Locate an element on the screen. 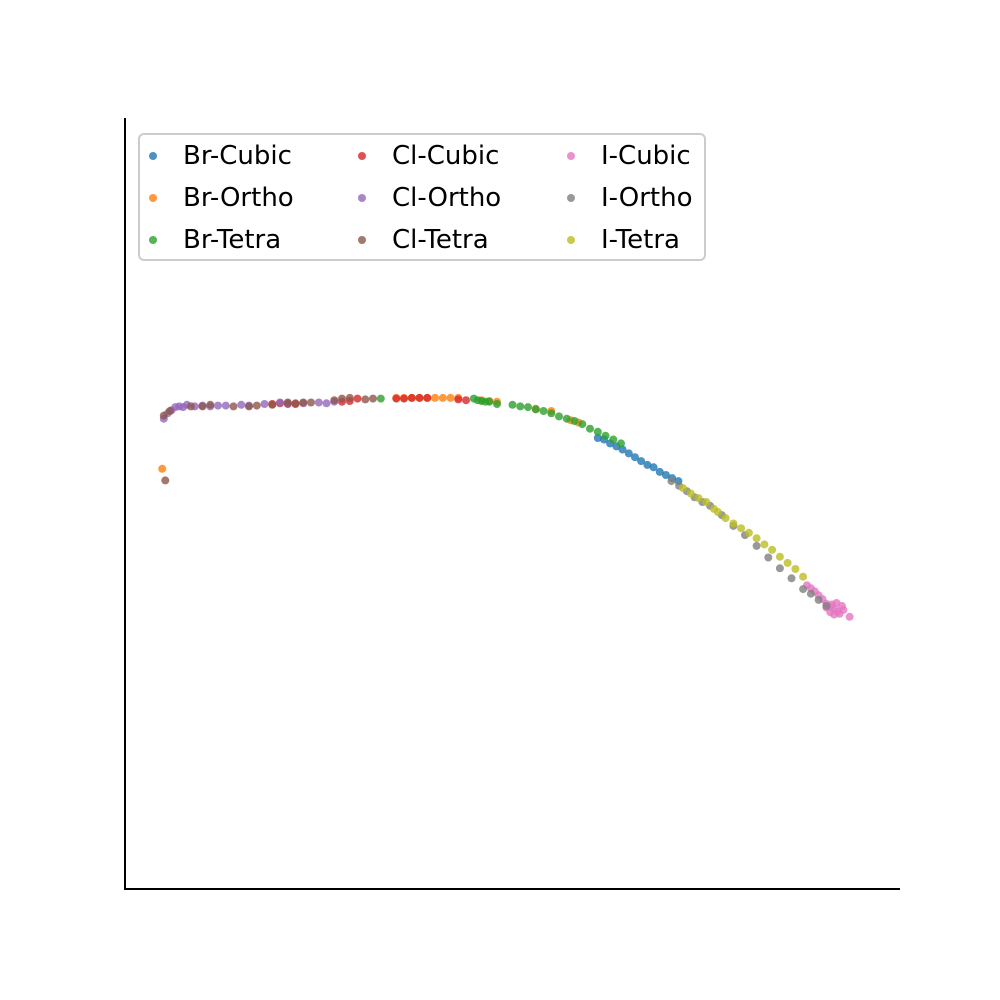 This screenshot has height=1000, width=1000. legend-item-i-ortho: I-Ortho is located at coordinates (630, 198).